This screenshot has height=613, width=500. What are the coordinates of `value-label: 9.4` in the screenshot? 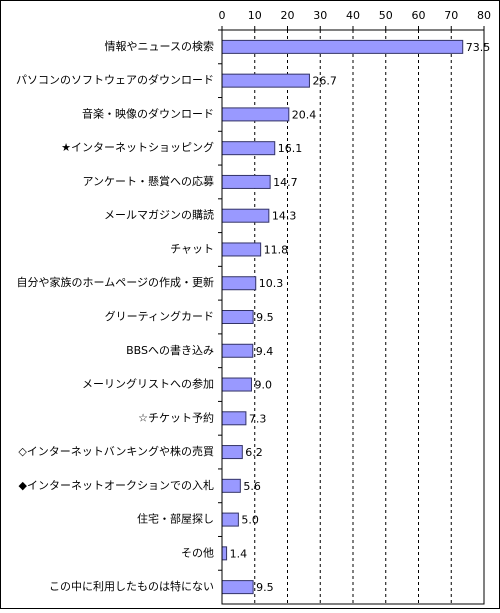 It's located at (265, 351).